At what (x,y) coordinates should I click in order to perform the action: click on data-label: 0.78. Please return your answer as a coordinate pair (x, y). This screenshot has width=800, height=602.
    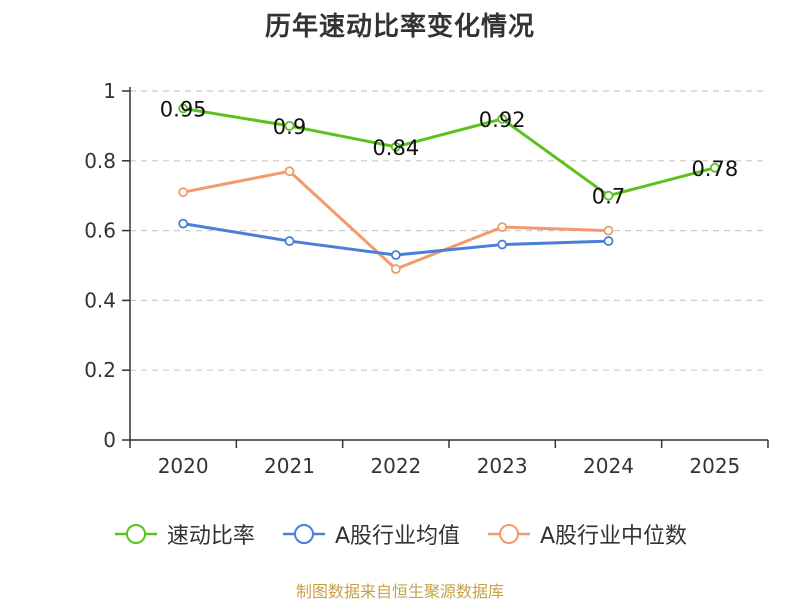
    Looking at the image, I should click on (714, 169).